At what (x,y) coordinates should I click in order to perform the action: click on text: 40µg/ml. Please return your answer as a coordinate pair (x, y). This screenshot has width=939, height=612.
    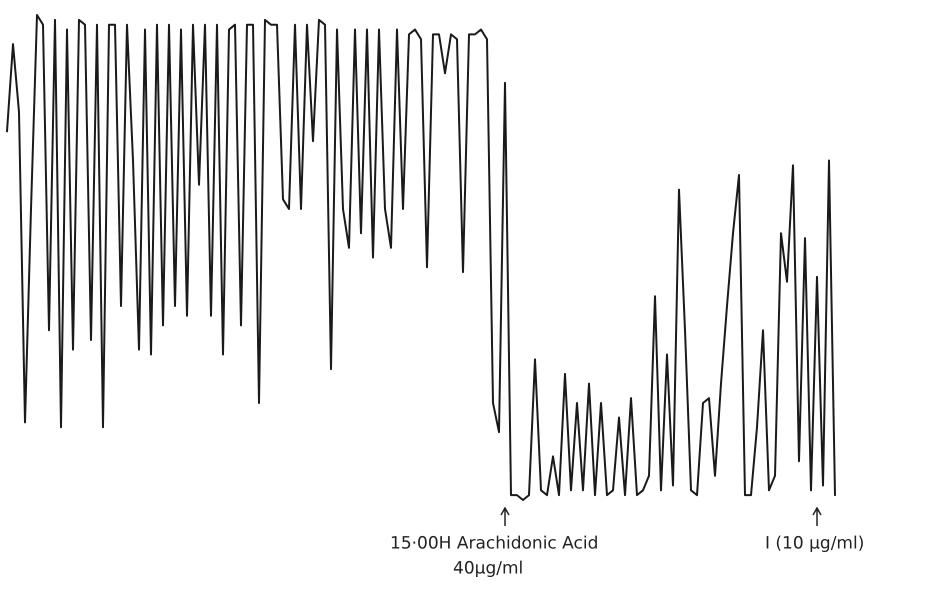
    Looking at the image, I should click on (488, 568).